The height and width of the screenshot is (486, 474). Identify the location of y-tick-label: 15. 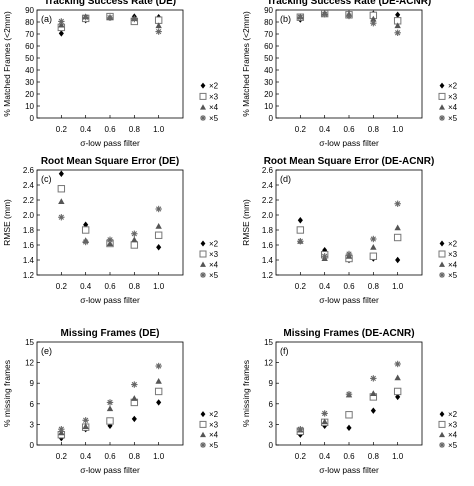
(29, 342).